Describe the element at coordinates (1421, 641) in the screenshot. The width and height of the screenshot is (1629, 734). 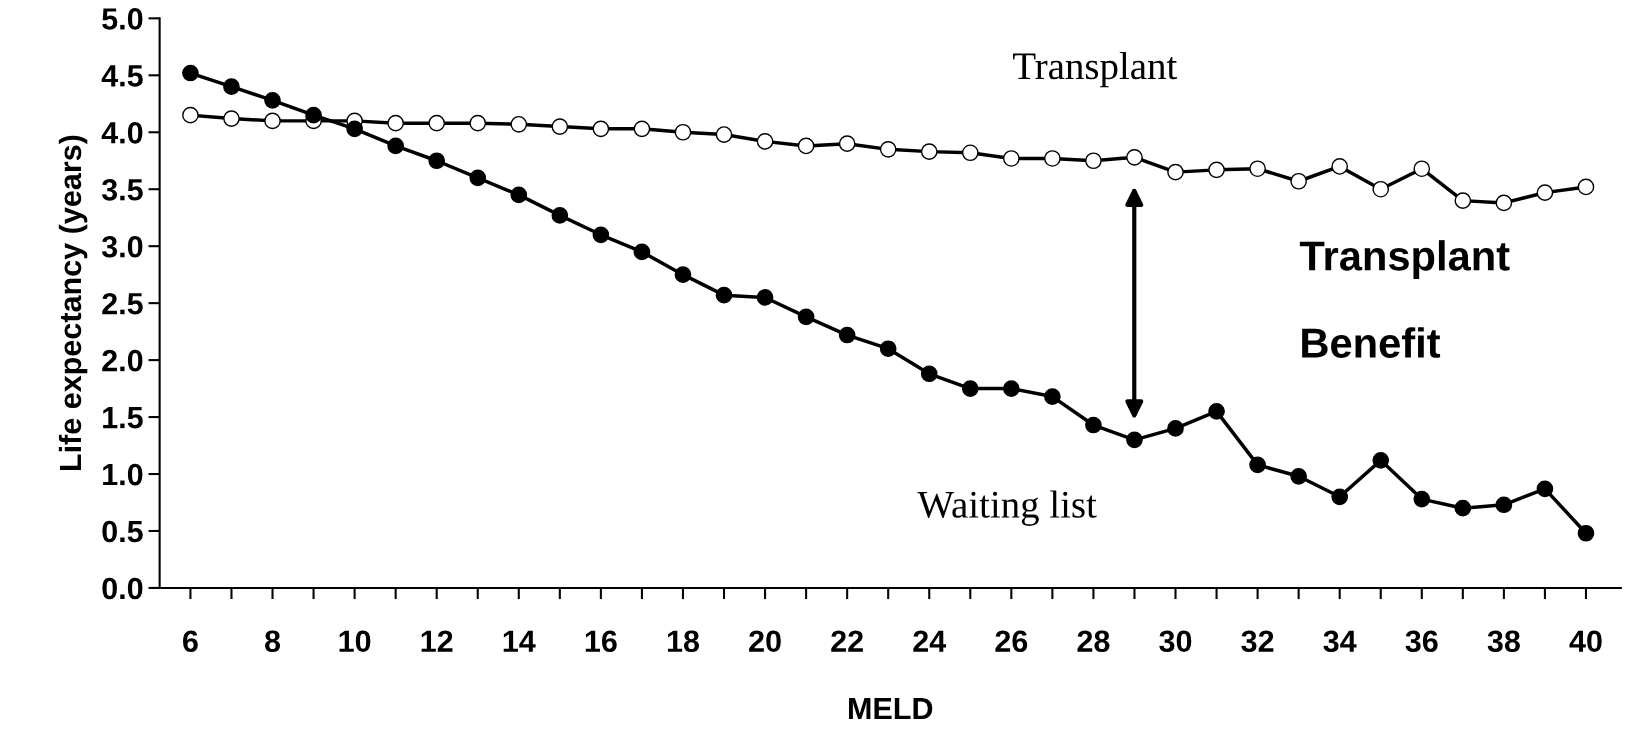
I see `x-tick-label: 36` at that location.